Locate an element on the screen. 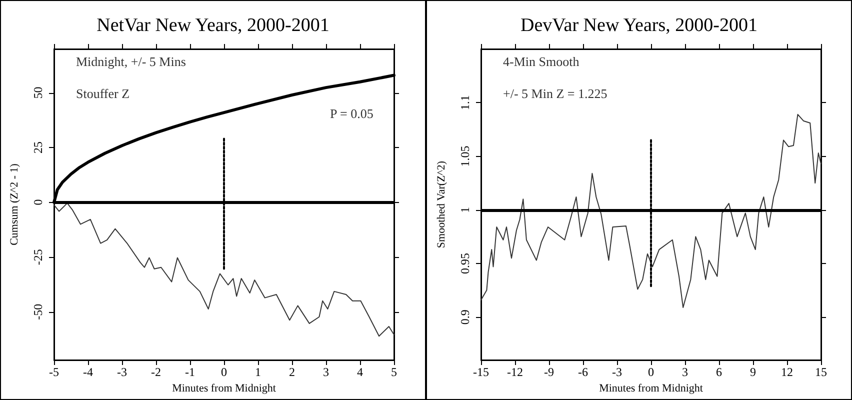  x-tick-label: 2 is located at coordinates (292, 372).